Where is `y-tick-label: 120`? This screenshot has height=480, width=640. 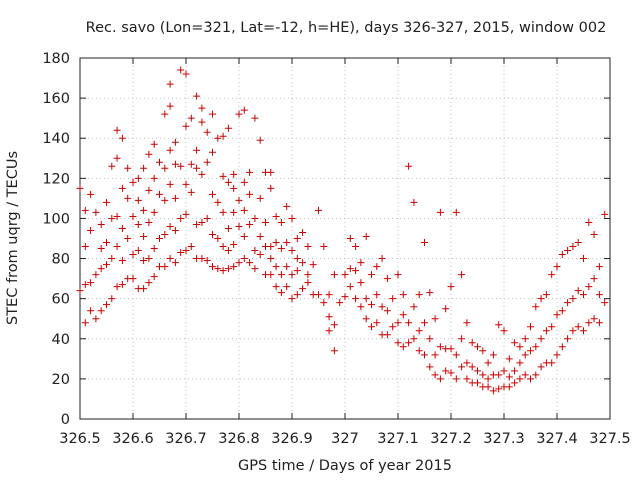 y-tick-label: 120 is located at coordinates (56, 179).